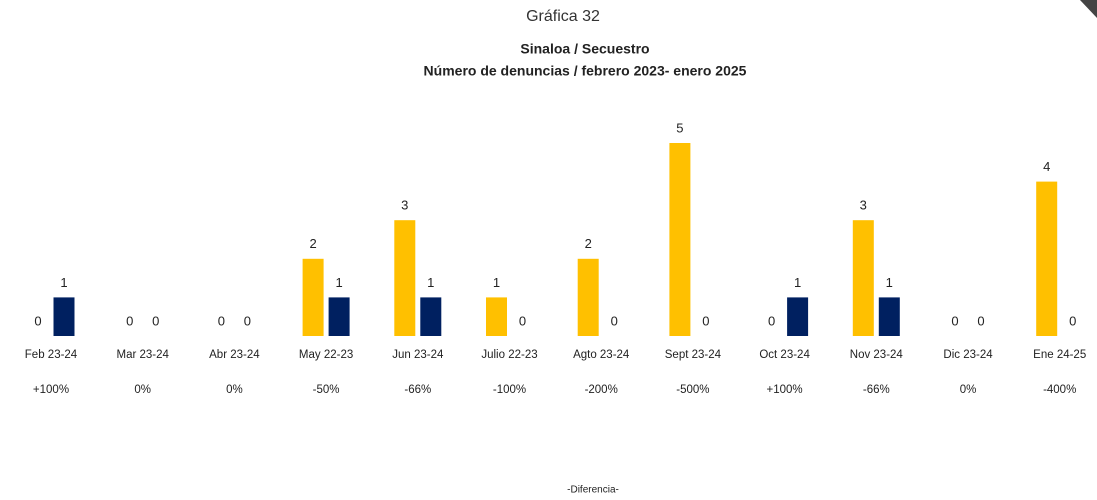 This screenshot has height=500, width=1097. Describe the element at coordinates (968, 355) in the screenshot. I see `x-tick-label: Dic 23-24` at that location.